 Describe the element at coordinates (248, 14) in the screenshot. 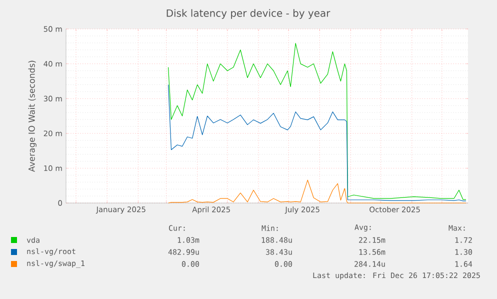

I see `chart-title: Disk latency per device - by year` at that location.